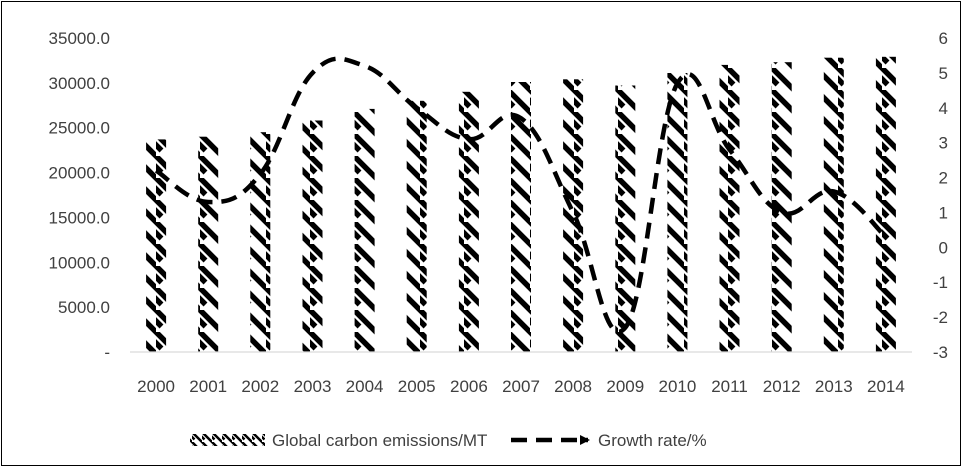  I want to click on x-tick-label: 2009, so click(625, 386).